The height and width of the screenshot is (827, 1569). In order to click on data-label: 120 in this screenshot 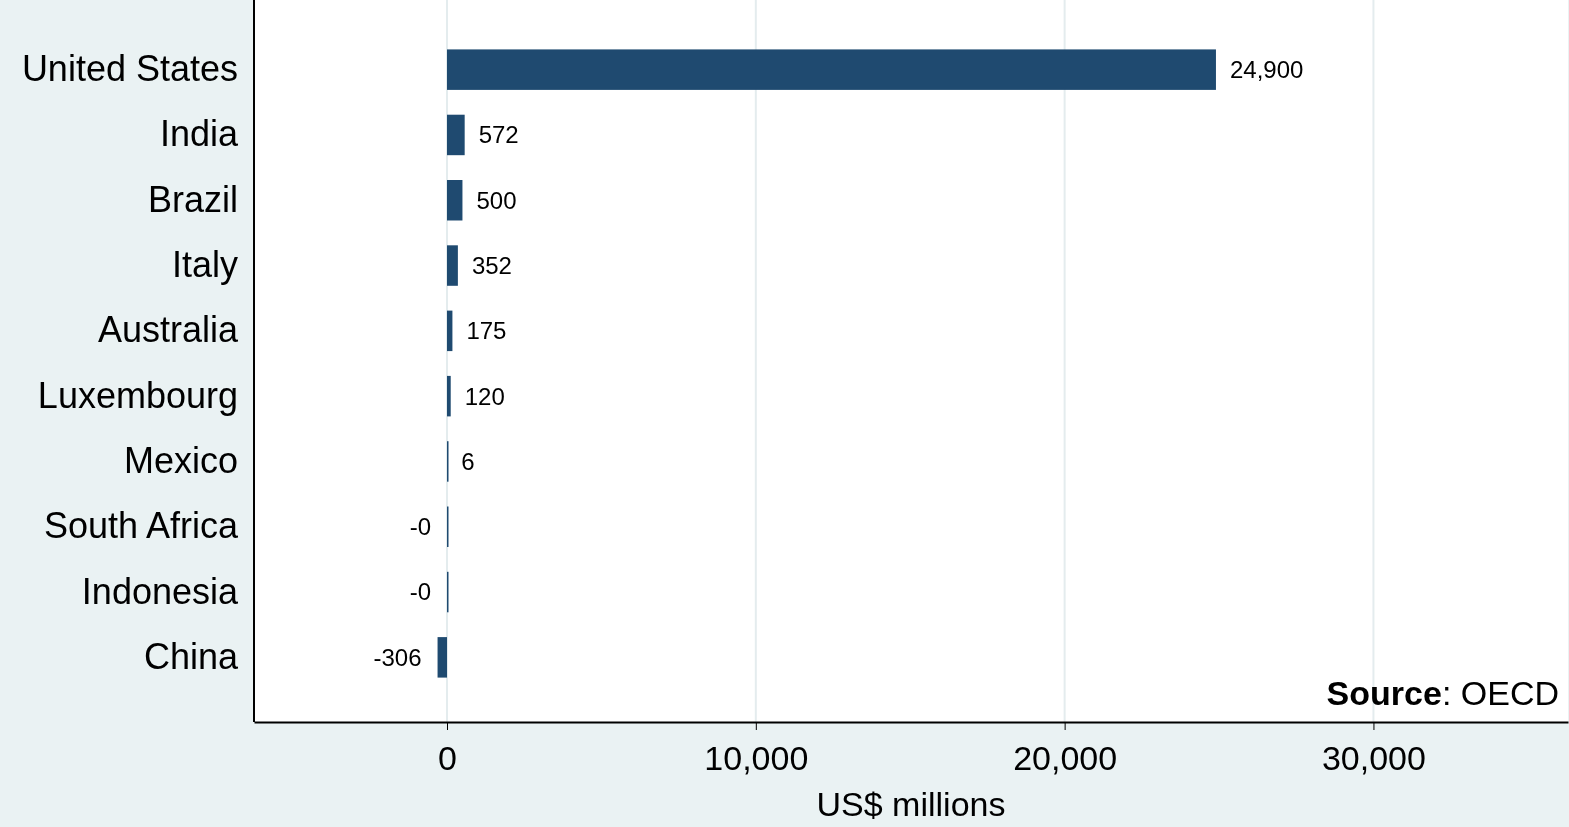, I will do `click(484, 396)`.